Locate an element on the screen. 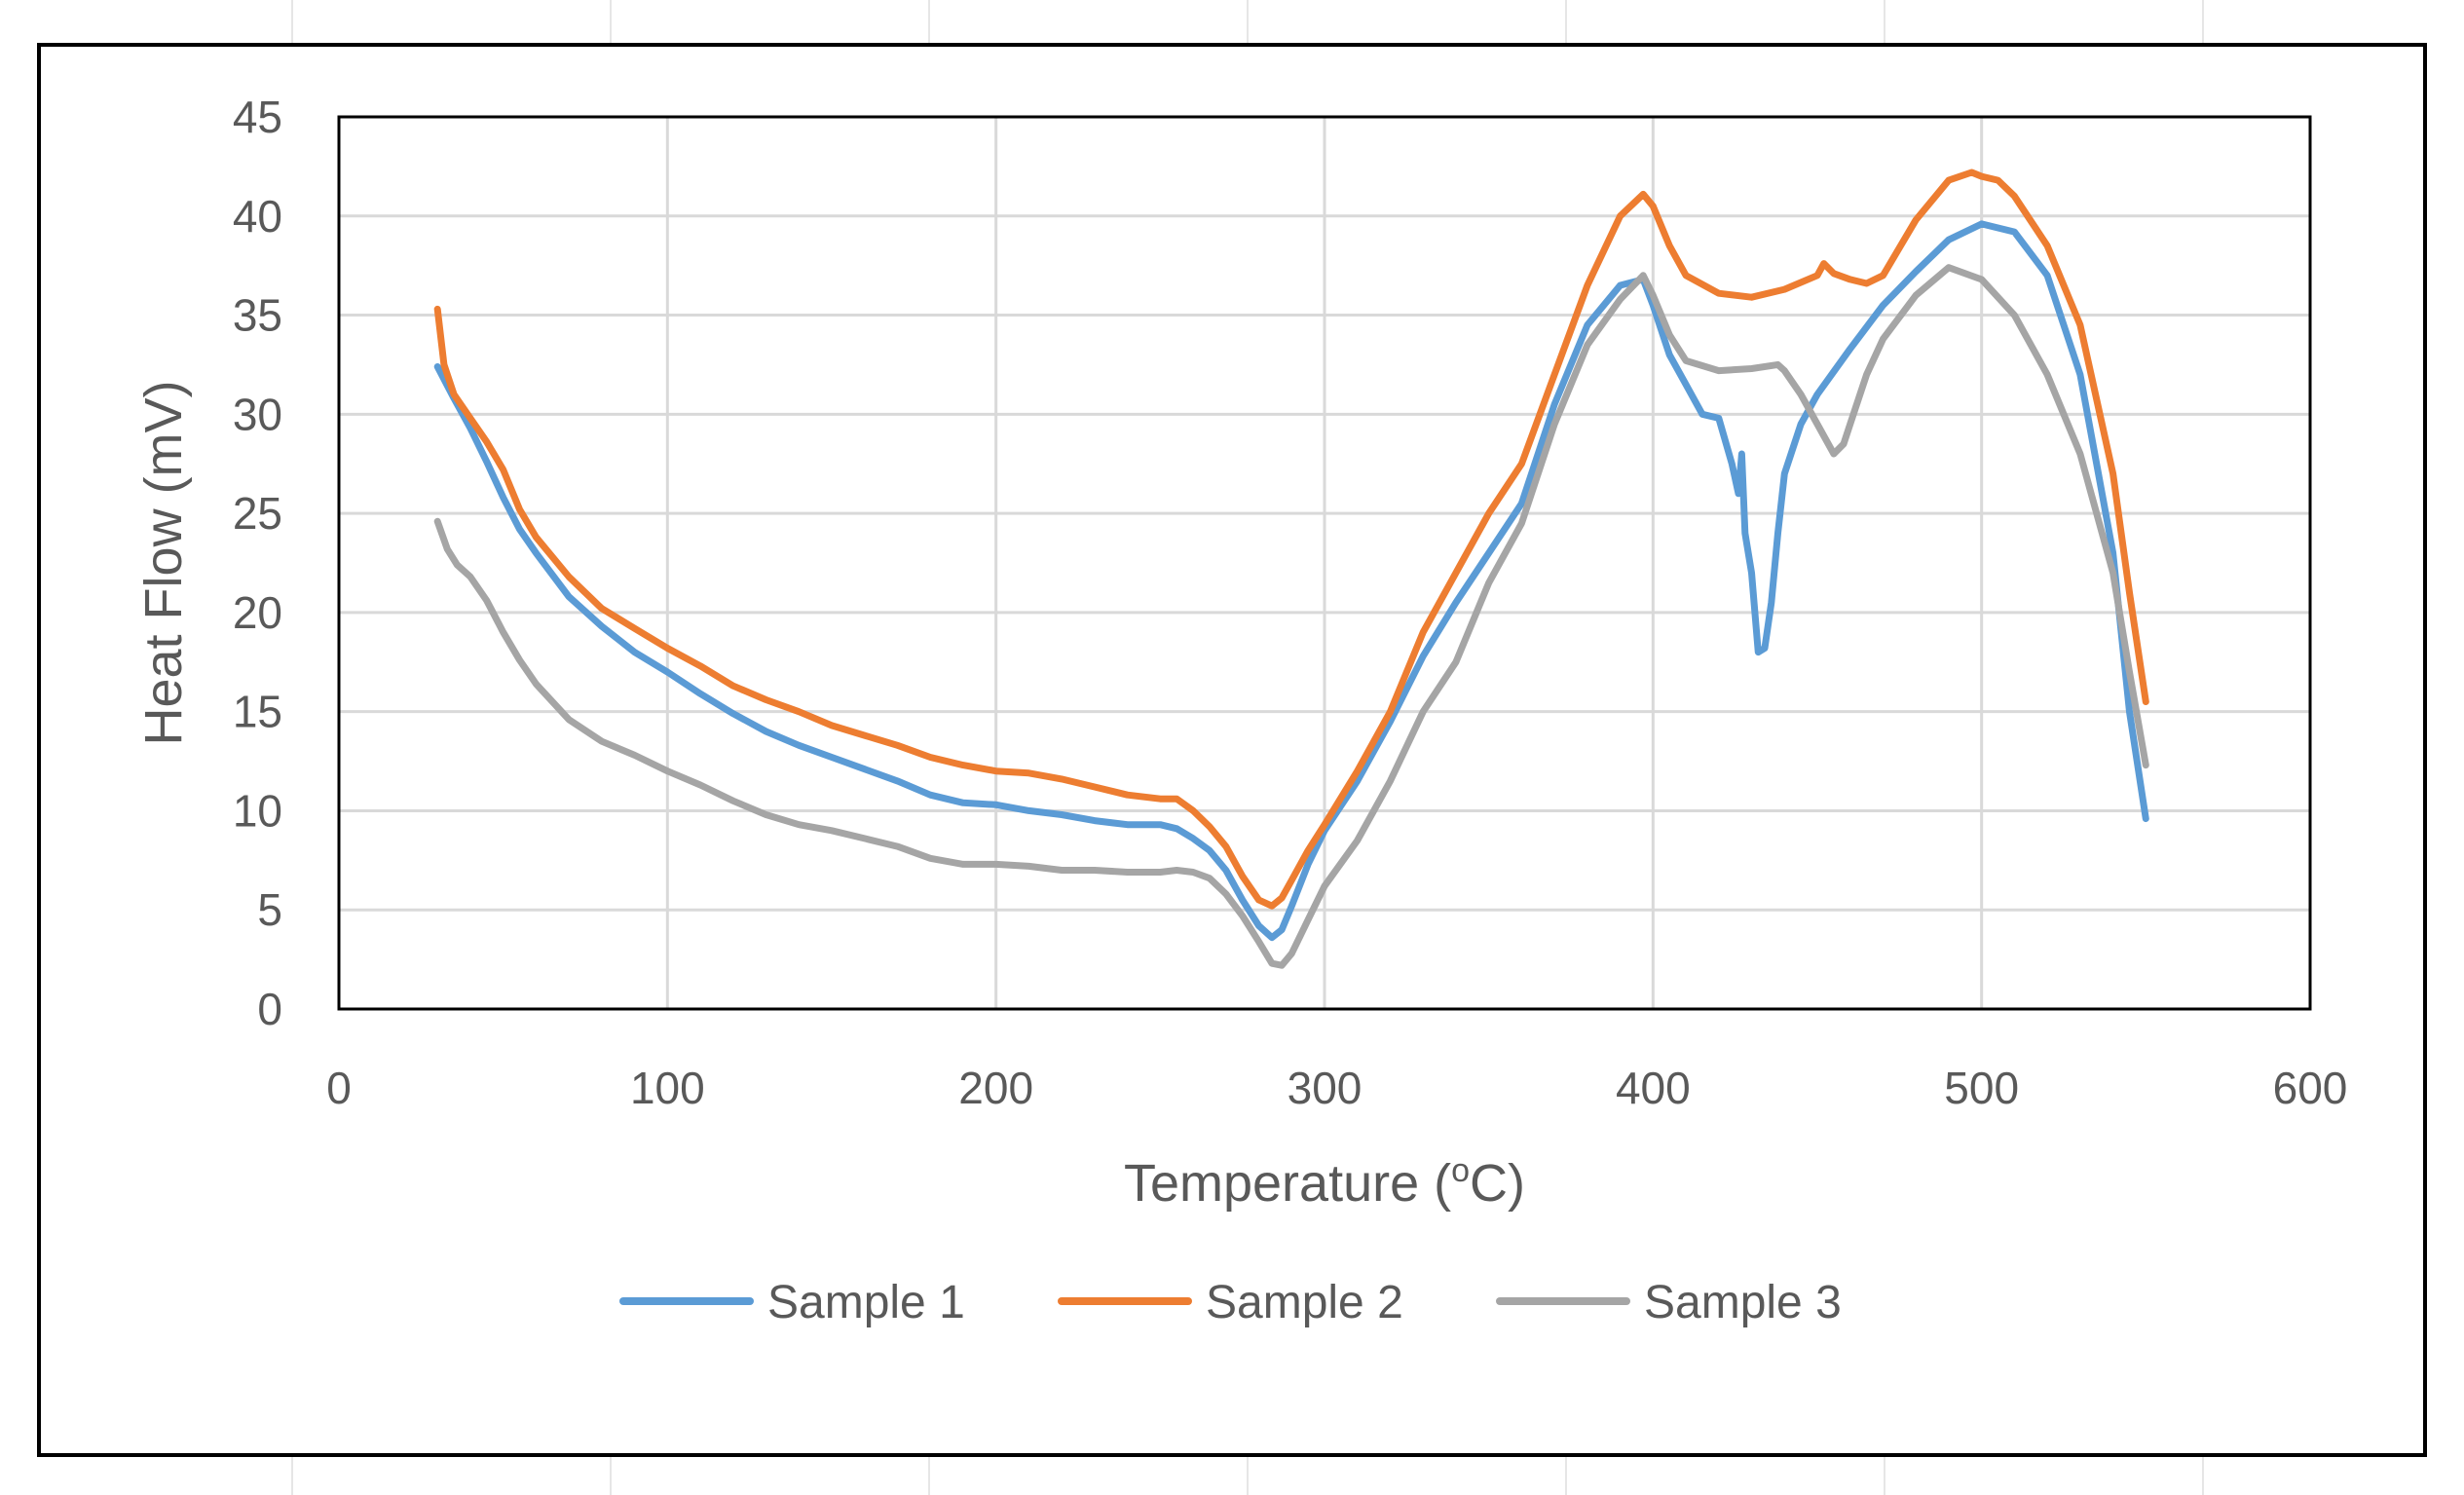 This screenshot has height=1495, width=2464. y-tick-label: 30 is located at coordinates (257, 414).